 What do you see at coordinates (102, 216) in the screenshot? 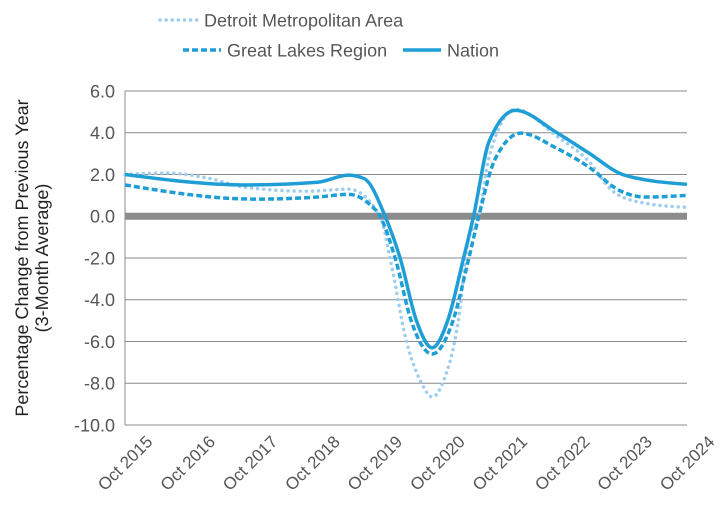
I see `y-tick-label: 0.0` at bounding box center [102, 216].